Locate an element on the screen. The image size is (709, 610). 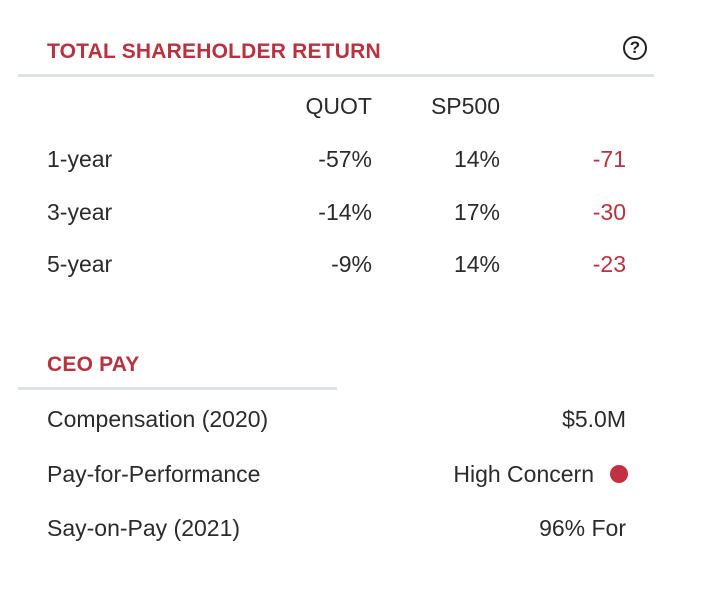
difference-value: -23 is located at coordinates (609, 264).